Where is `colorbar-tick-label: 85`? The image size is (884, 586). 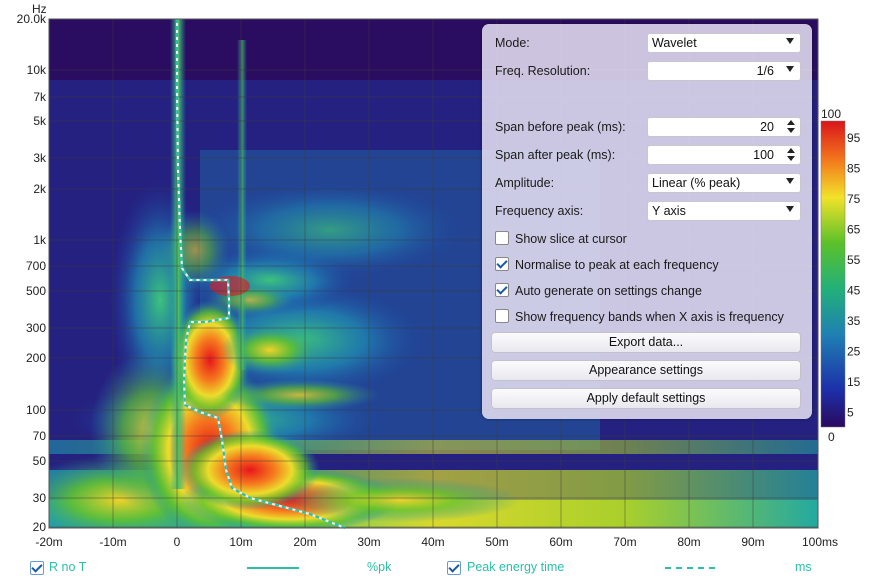 colorbar-tick-label: 85 is located at coordinates (854, 169).